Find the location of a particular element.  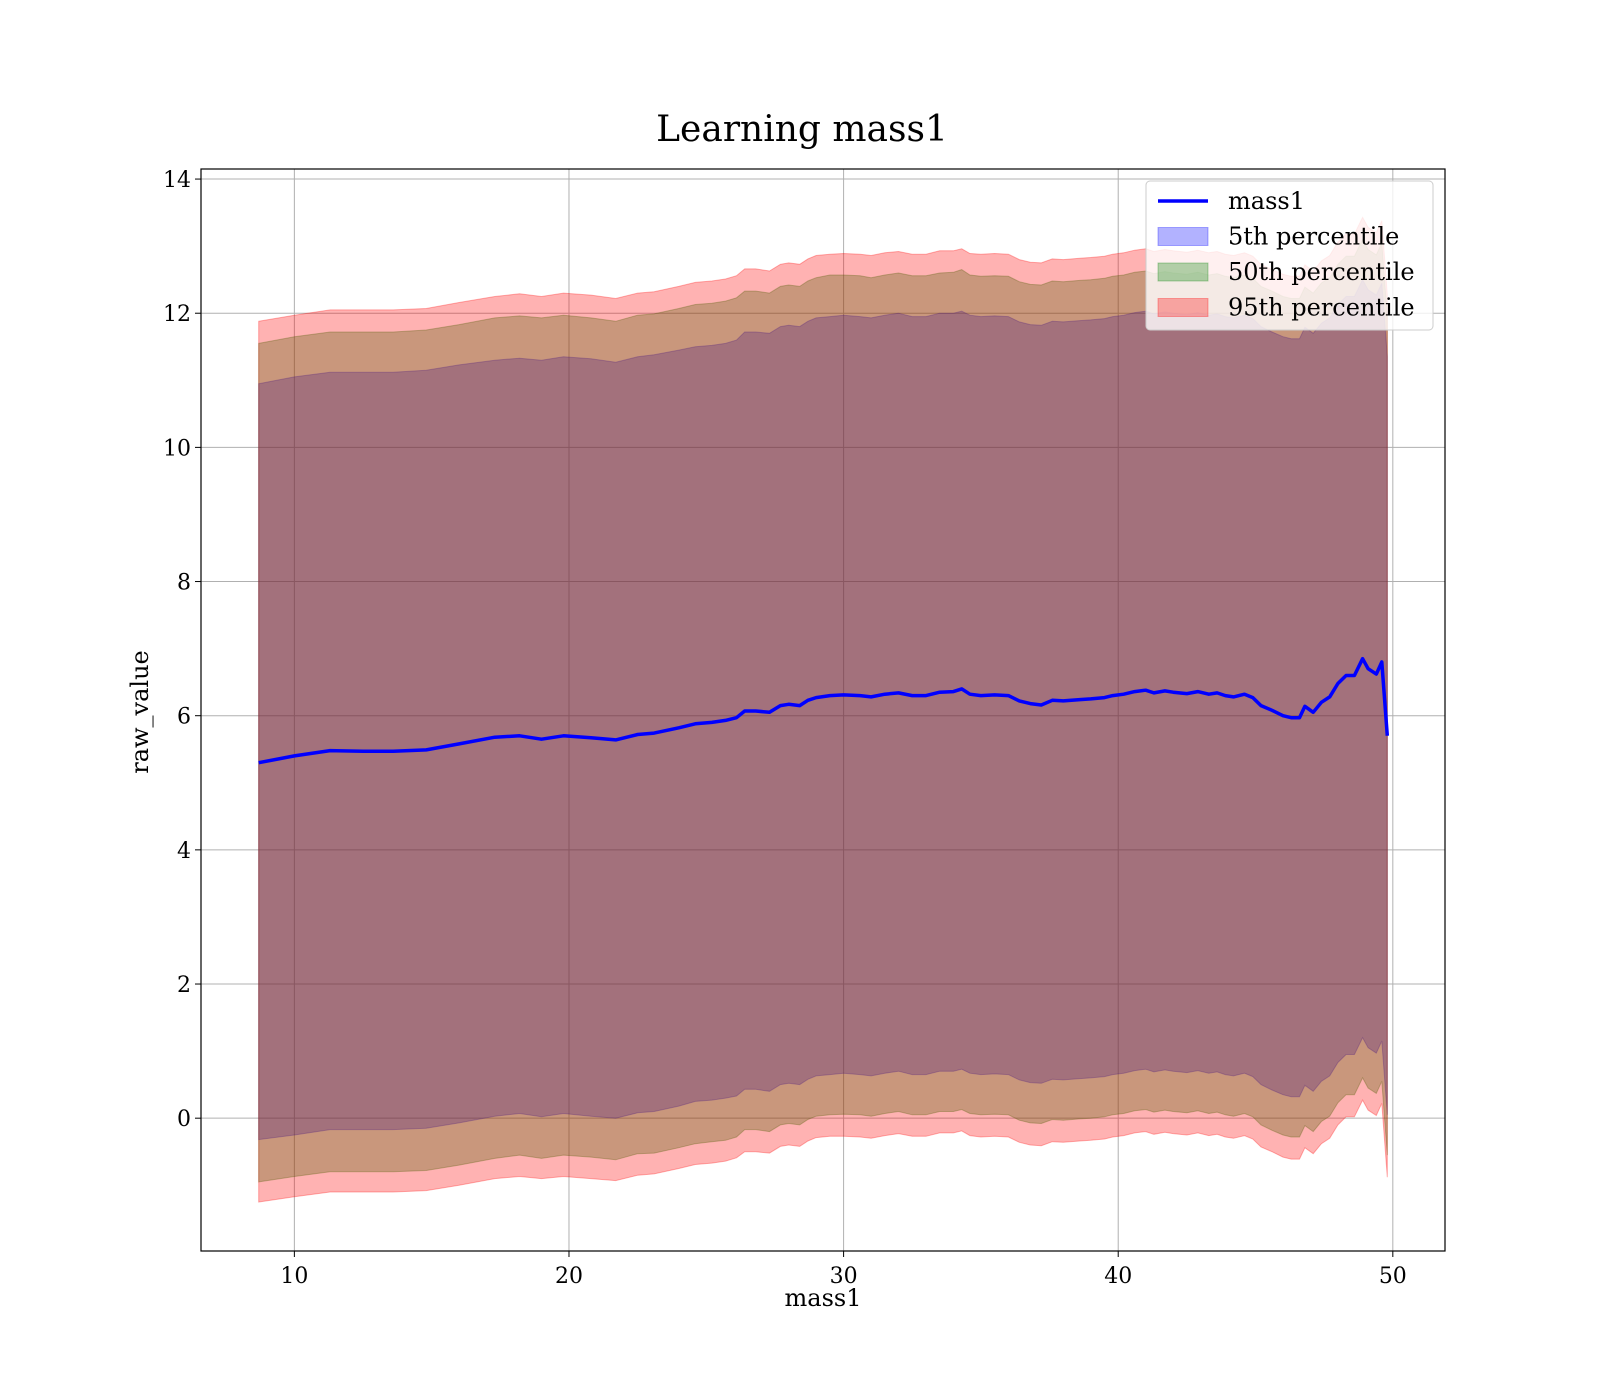

y-axis-label: raw_value is located at coordinates (140, 712).